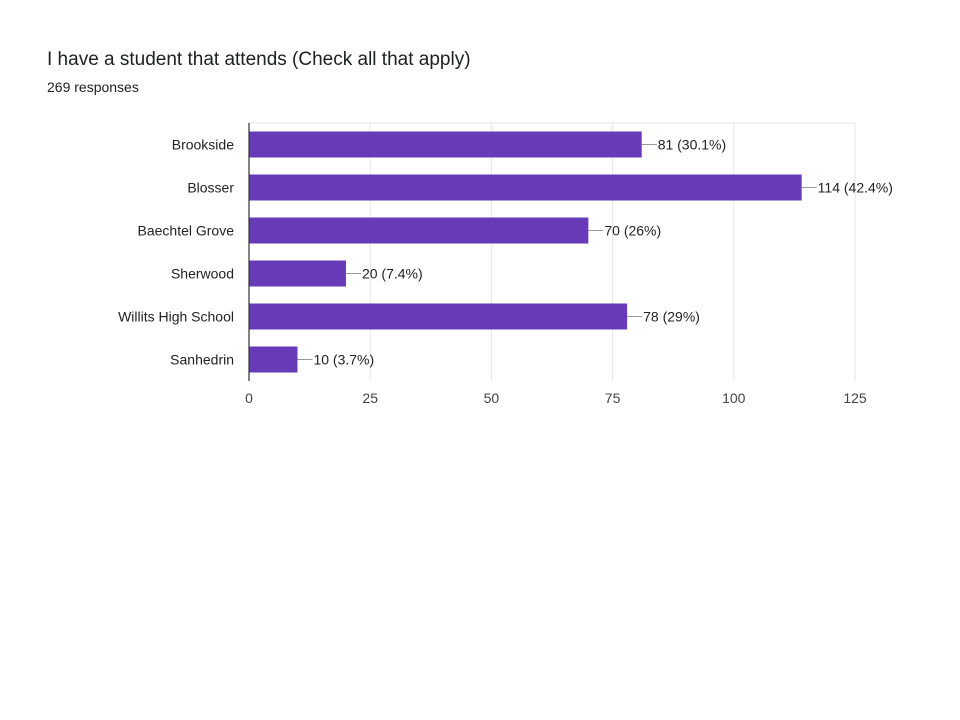 The height and width of the screenshot is (720, 960). What do you see at coordinates (692, 145) in the screenshot?
I see `data-label: 81 (30.1%)` at bounding box center [692, 145].